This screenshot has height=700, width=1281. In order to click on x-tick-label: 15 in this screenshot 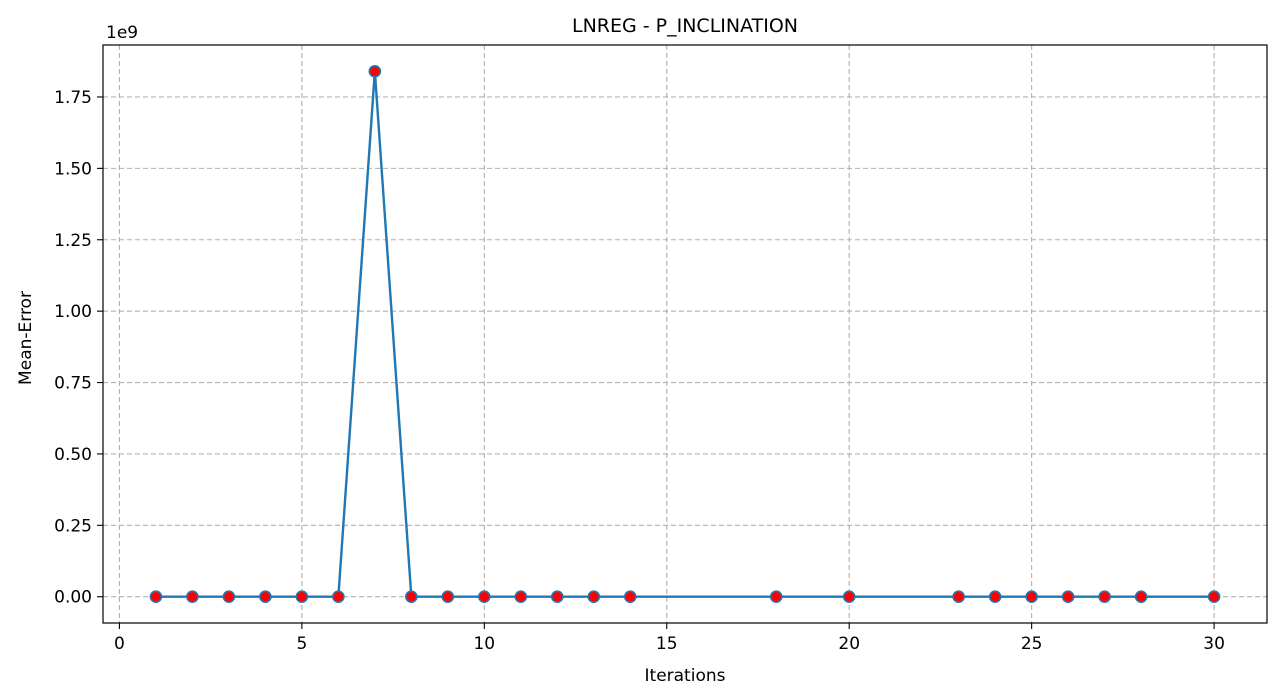, I will do `click(667, 644)`.